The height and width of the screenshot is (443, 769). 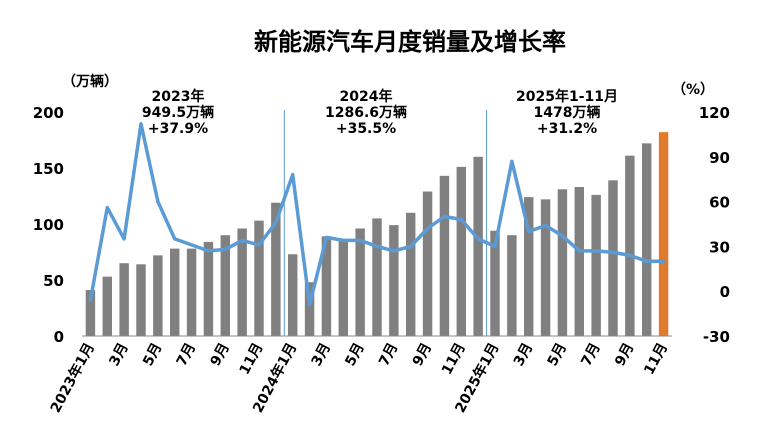 What do you see at coordinates (567, 129) in the screenshot?
I see `annotation-3-line-3: +31.2%` at bounding box center [567, 129].